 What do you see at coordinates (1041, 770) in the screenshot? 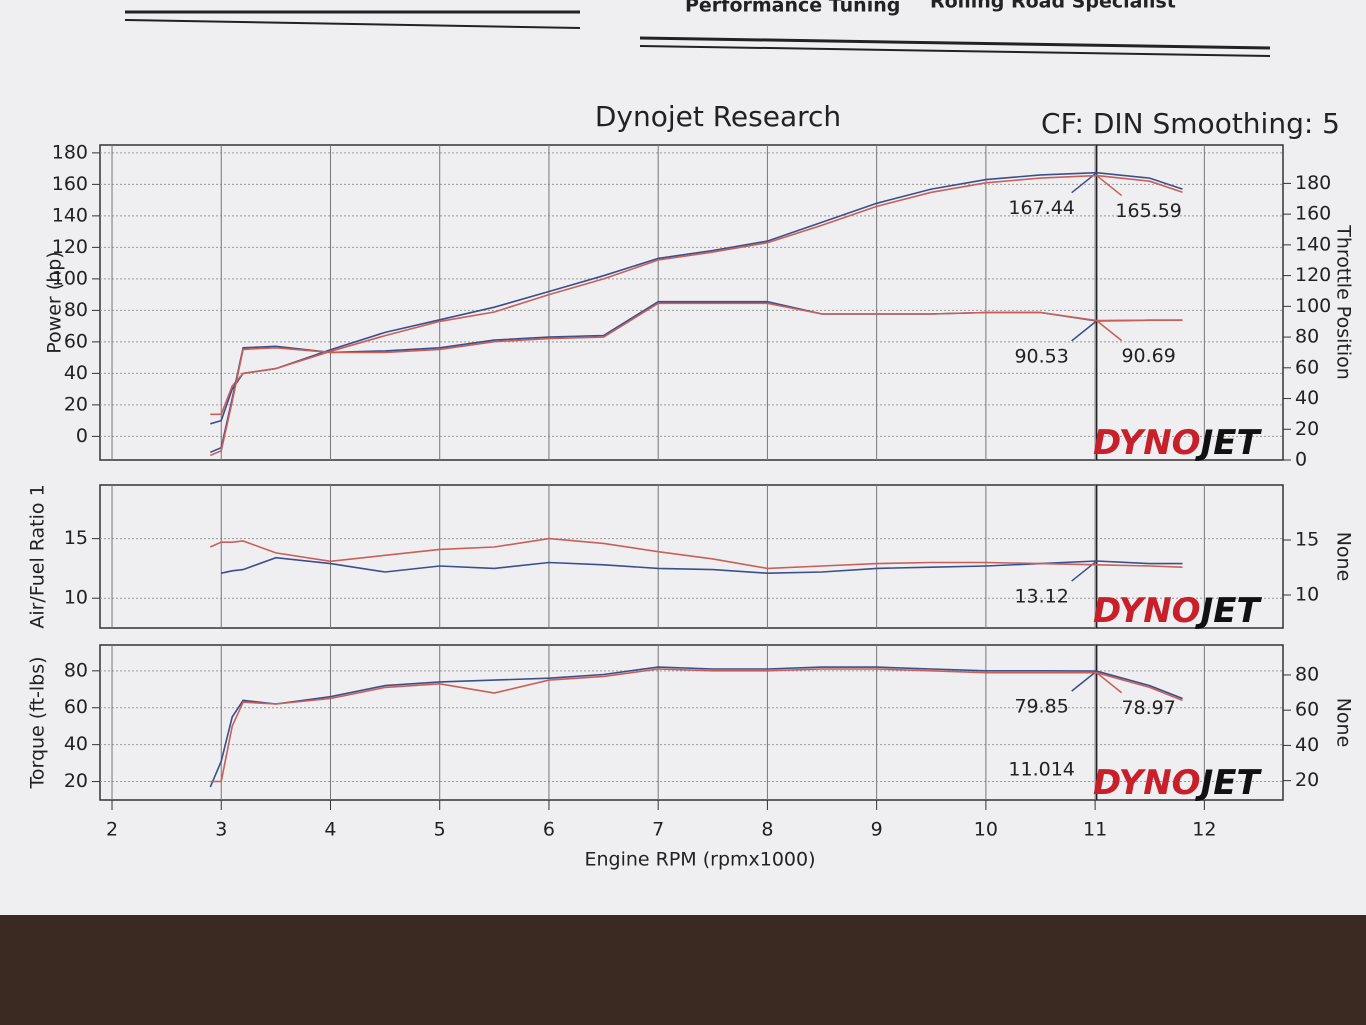
I see `cursor-x-label: 11.014` at bounding box center [1041, 770].